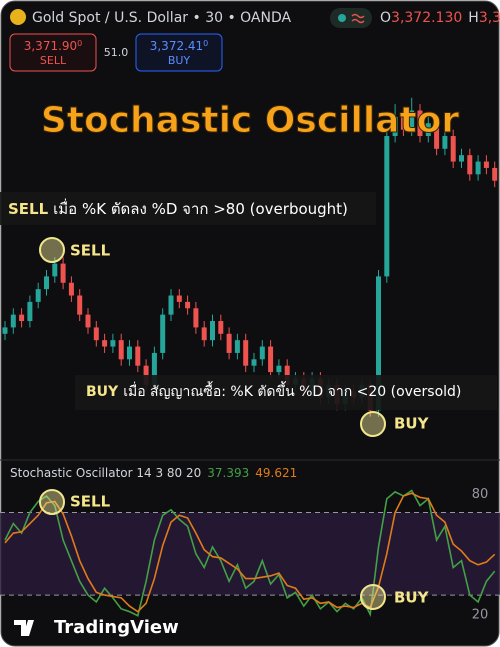 The width and height of the screenshot is (500, 647). What do you see at coordinates (18, 17) in the screenshot?
I see `symbol-icon` at bounding box center [18, 17].